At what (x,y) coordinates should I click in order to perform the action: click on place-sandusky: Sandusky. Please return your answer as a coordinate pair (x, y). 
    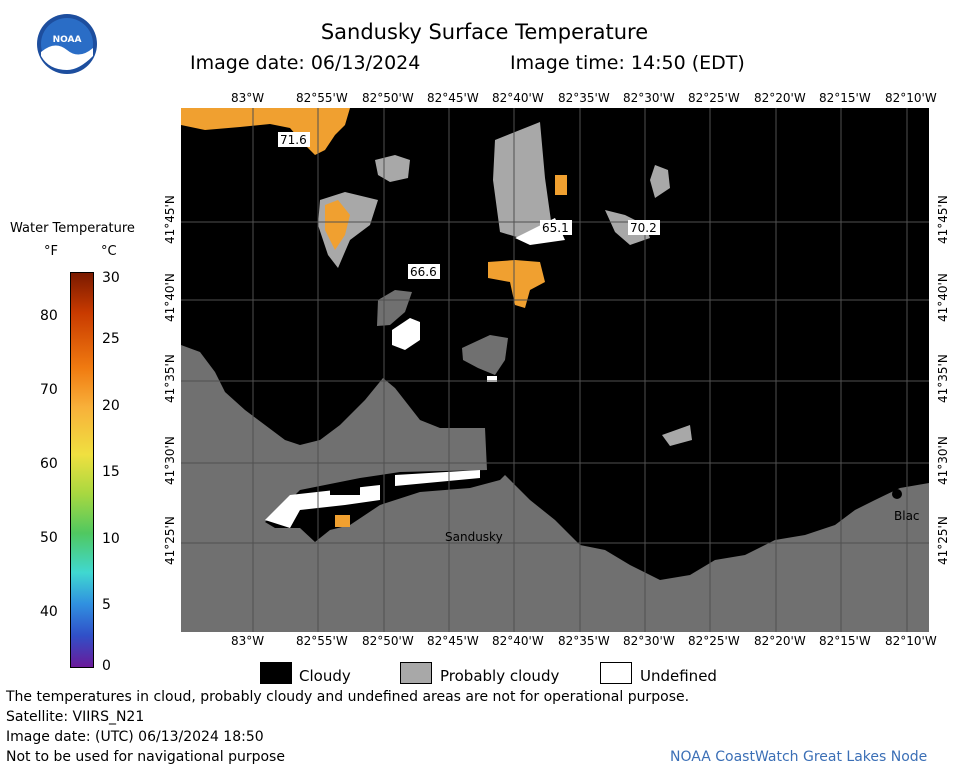
    Looking at the image, I should click on (474, 537).